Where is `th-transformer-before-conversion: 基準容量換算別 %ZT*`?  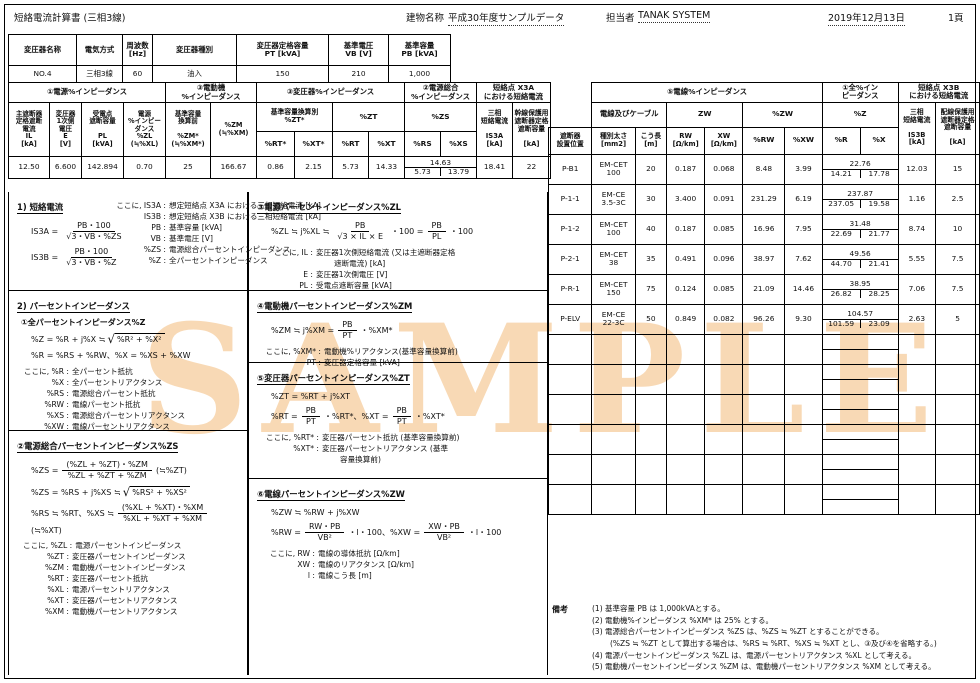
th-transformer-before-conversion: 基準容量換算別 %ZT* is located at coordinates (294, 117).